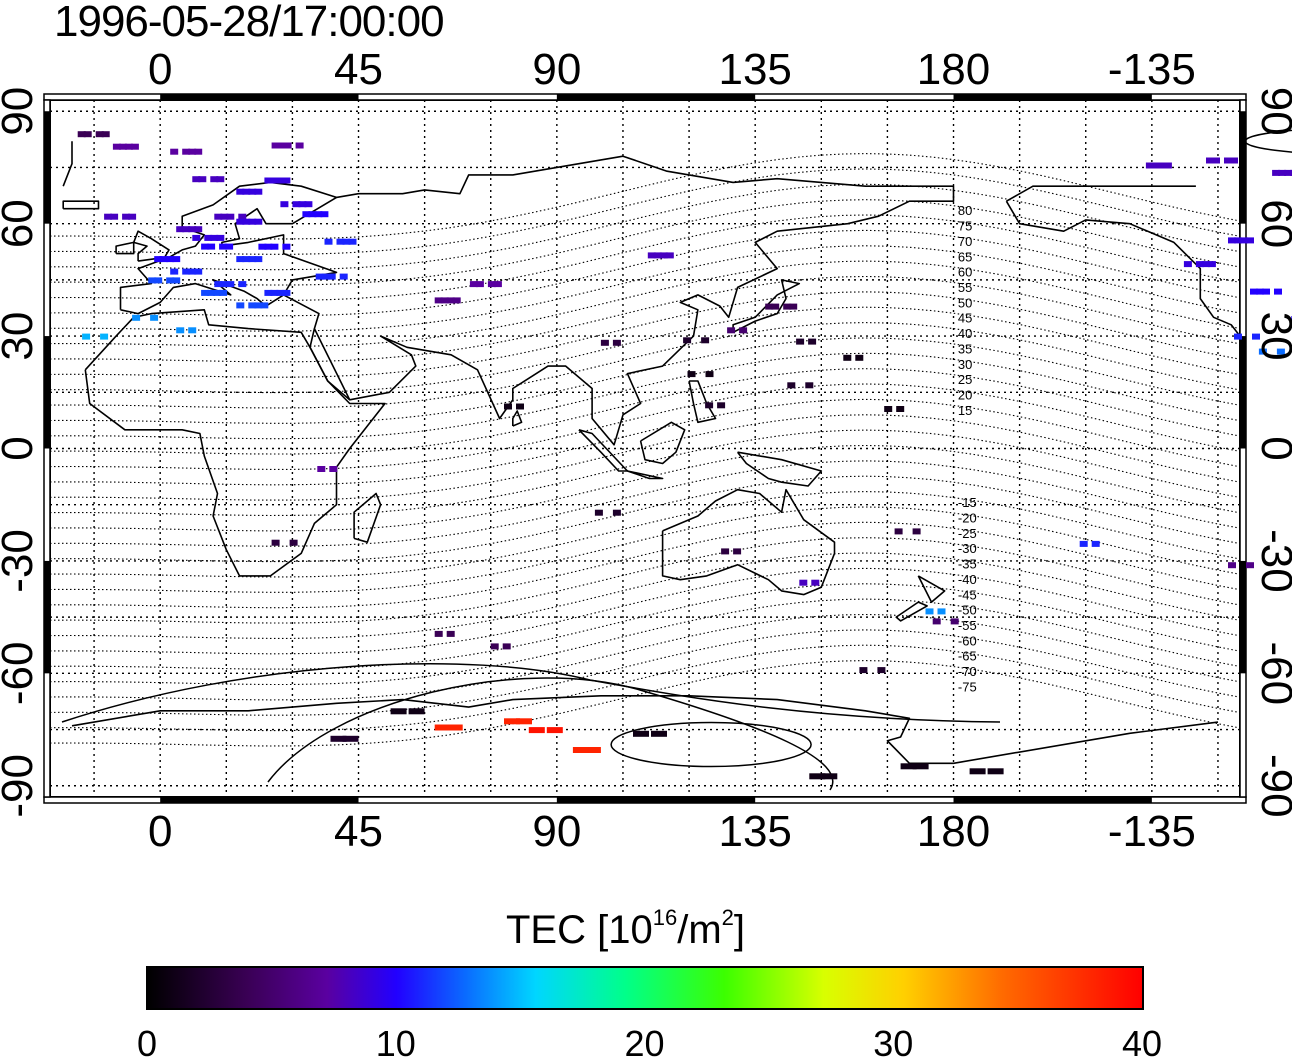 This screenshot has height=1064, width=1292. What do you see at coordinates (754, 831) in the screenshot?
I see `bottom-longitude-label: 135` at bounding box center [754, 831].